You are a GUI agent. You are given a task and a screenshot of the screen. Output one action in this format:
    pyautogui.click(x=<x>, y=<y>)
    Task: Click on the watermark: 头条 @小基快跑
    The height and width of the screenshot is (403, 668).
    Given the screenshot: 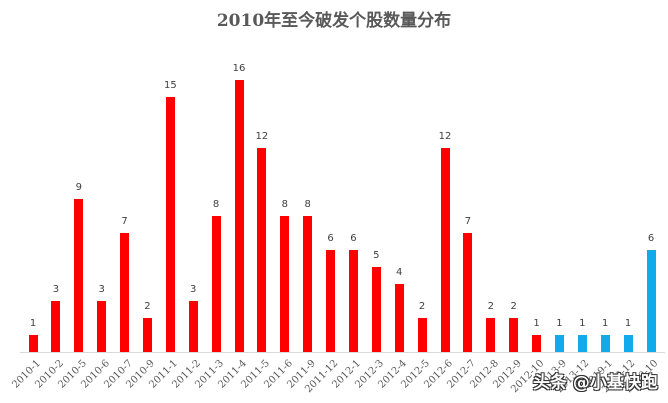 What is the action you would take?
    pyautogui.click(x=595, y=383)
    